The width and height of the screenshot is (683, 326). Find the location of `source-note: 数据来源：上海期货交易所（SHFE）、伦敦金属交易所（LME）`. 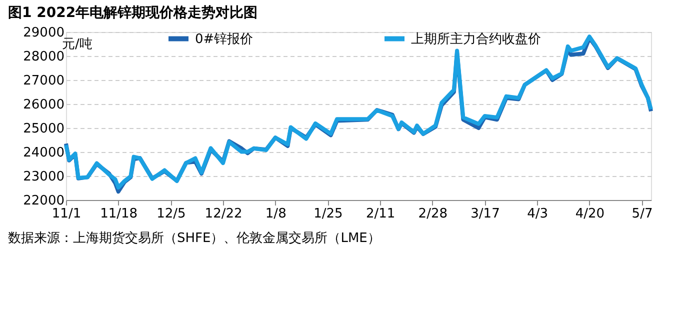

source-note: 数据来源：上海期货交易所（SHFE）、伦敦金属交易所（LME） is located at coordinates (194, 238).